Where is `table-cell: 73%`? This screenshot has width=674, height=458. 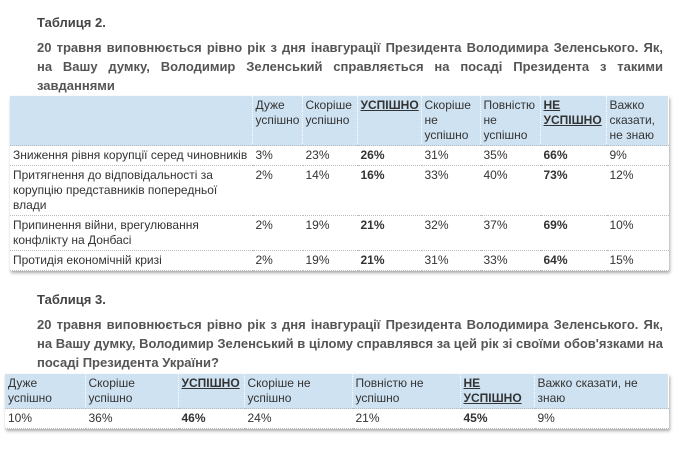 table-cell: 73% is located at coordinates (573, 190).